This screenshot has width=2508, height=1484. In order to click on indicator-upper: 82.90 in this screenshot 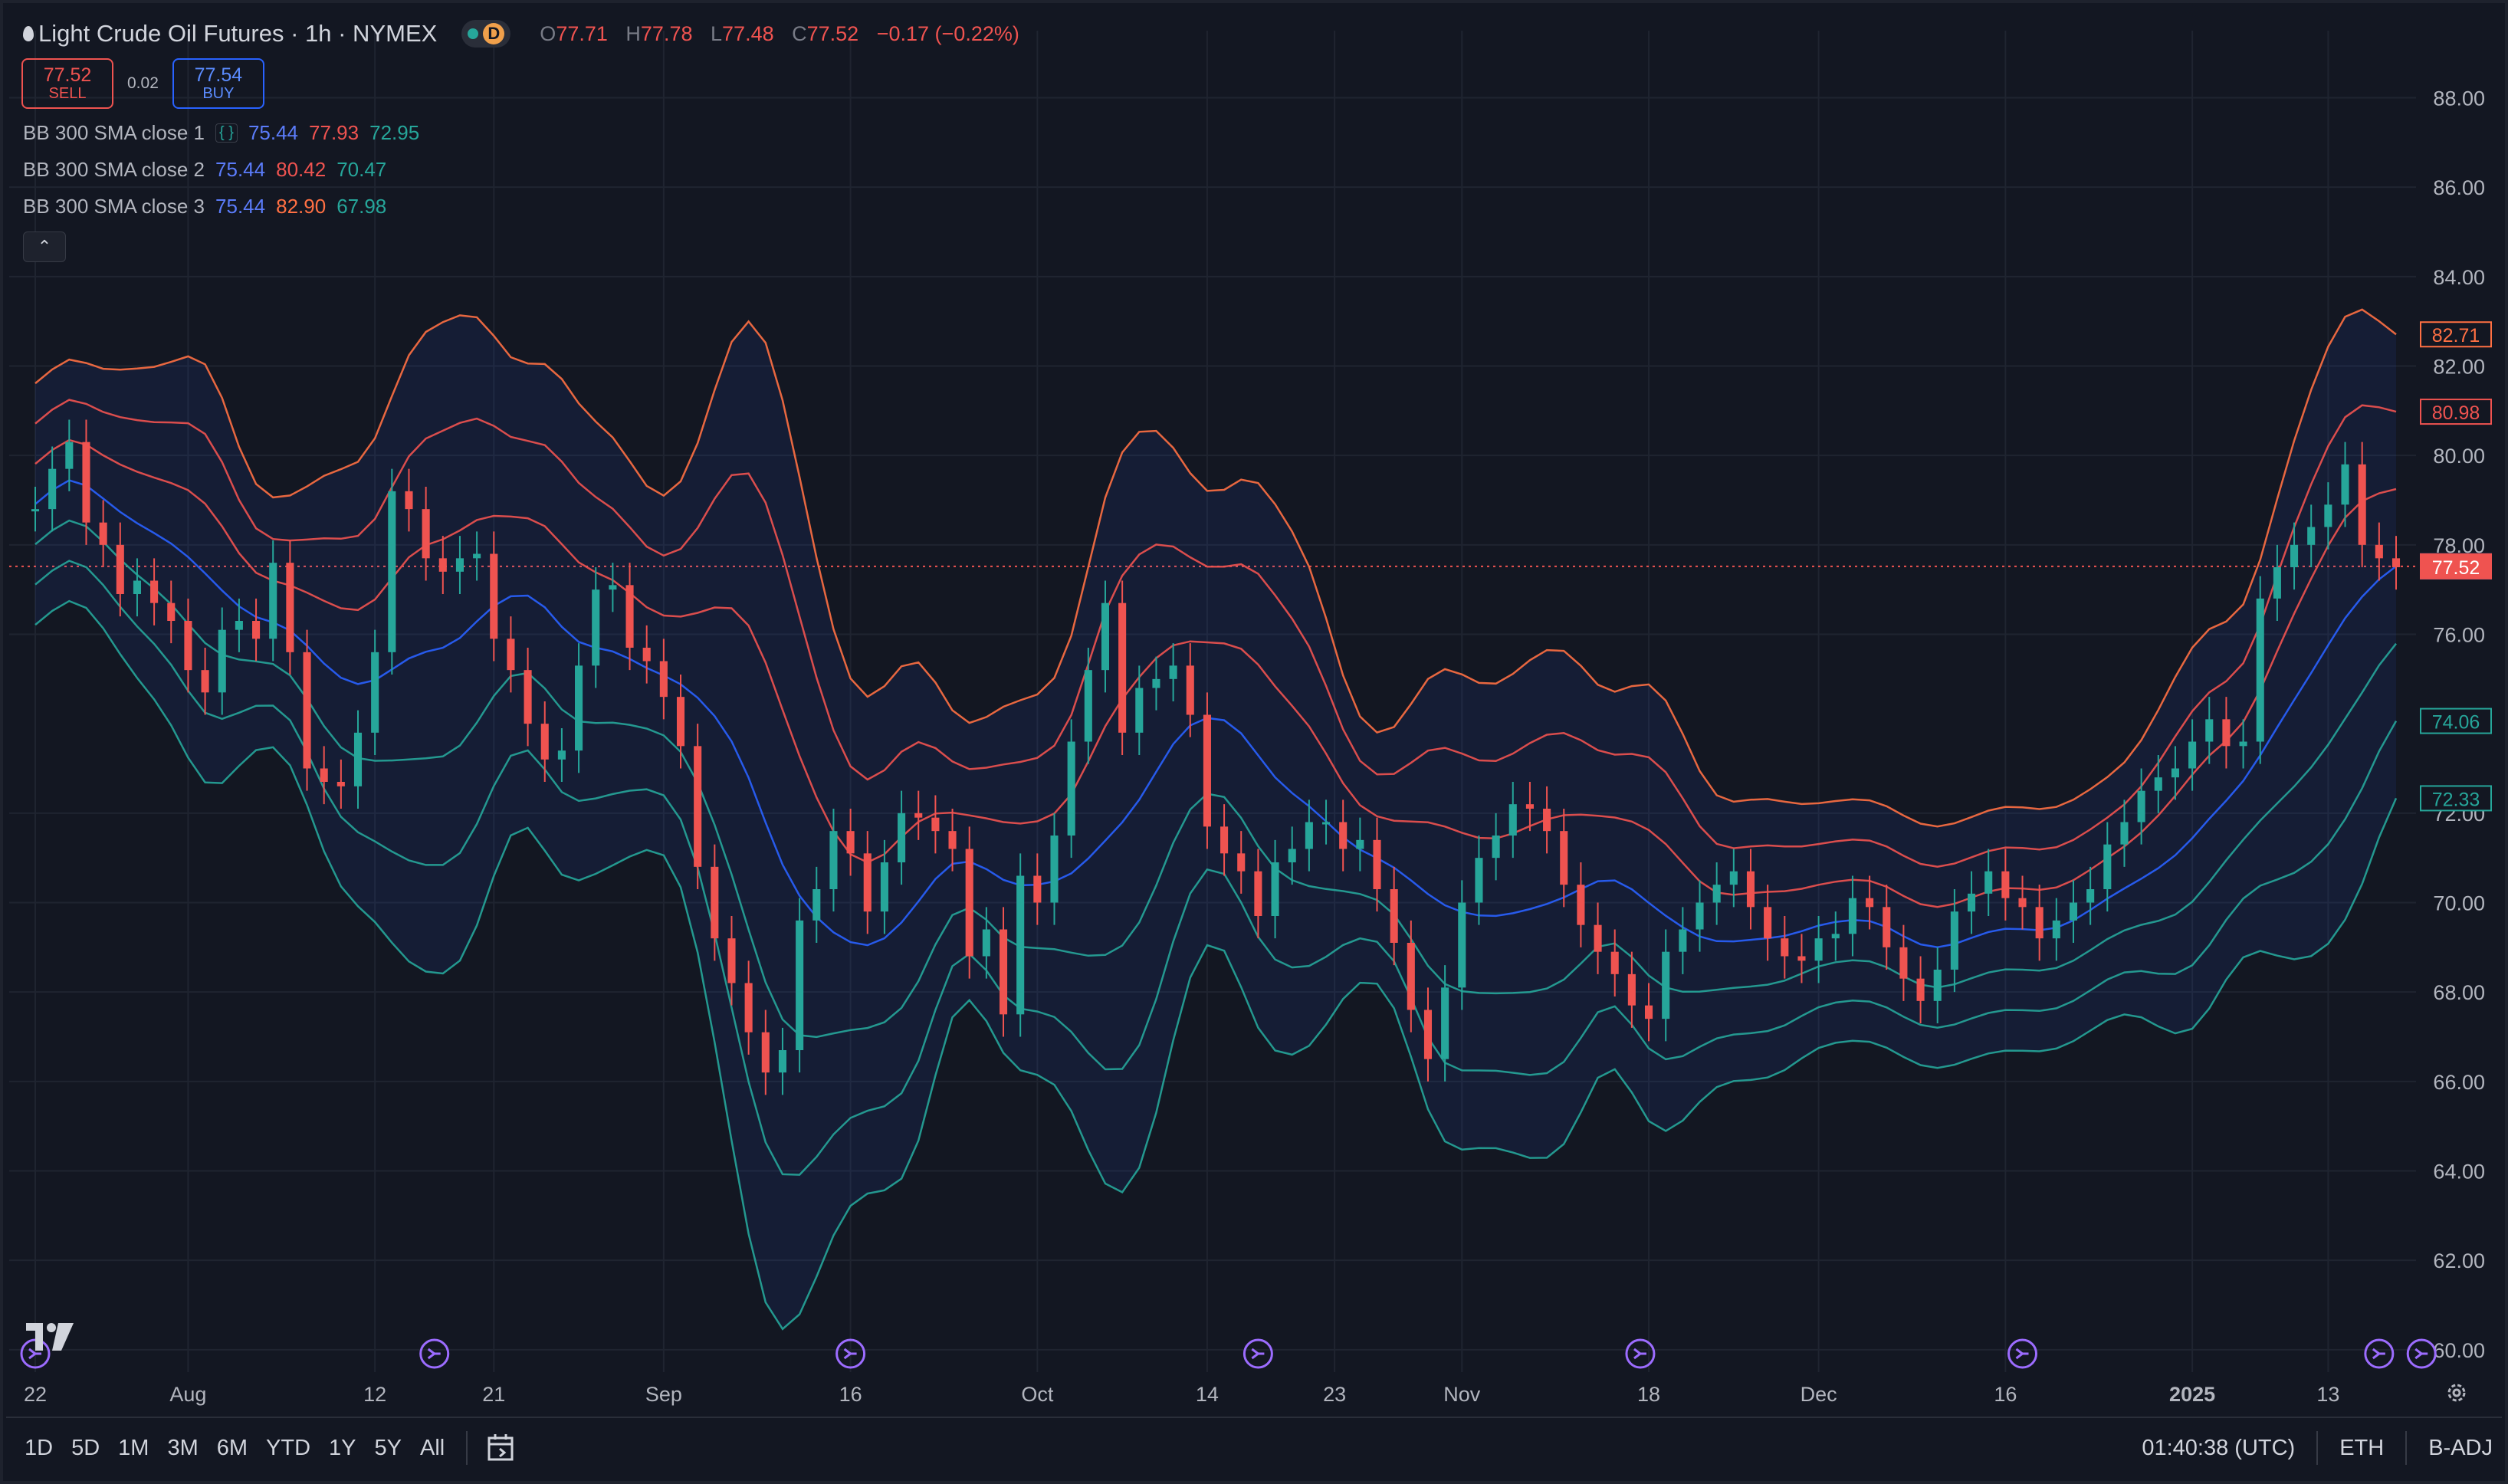, I will do `click(301, 206)`.